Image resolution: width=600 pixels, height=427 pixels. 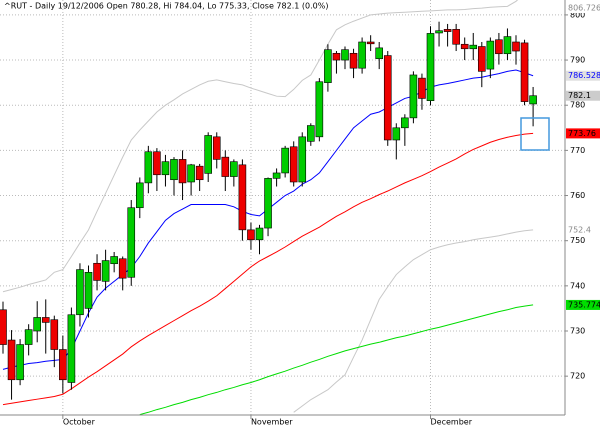 What do you see at coordinates (579, 229) in the screenshot?
I see `value-label: 752.4` at bounding box center [579, 229].